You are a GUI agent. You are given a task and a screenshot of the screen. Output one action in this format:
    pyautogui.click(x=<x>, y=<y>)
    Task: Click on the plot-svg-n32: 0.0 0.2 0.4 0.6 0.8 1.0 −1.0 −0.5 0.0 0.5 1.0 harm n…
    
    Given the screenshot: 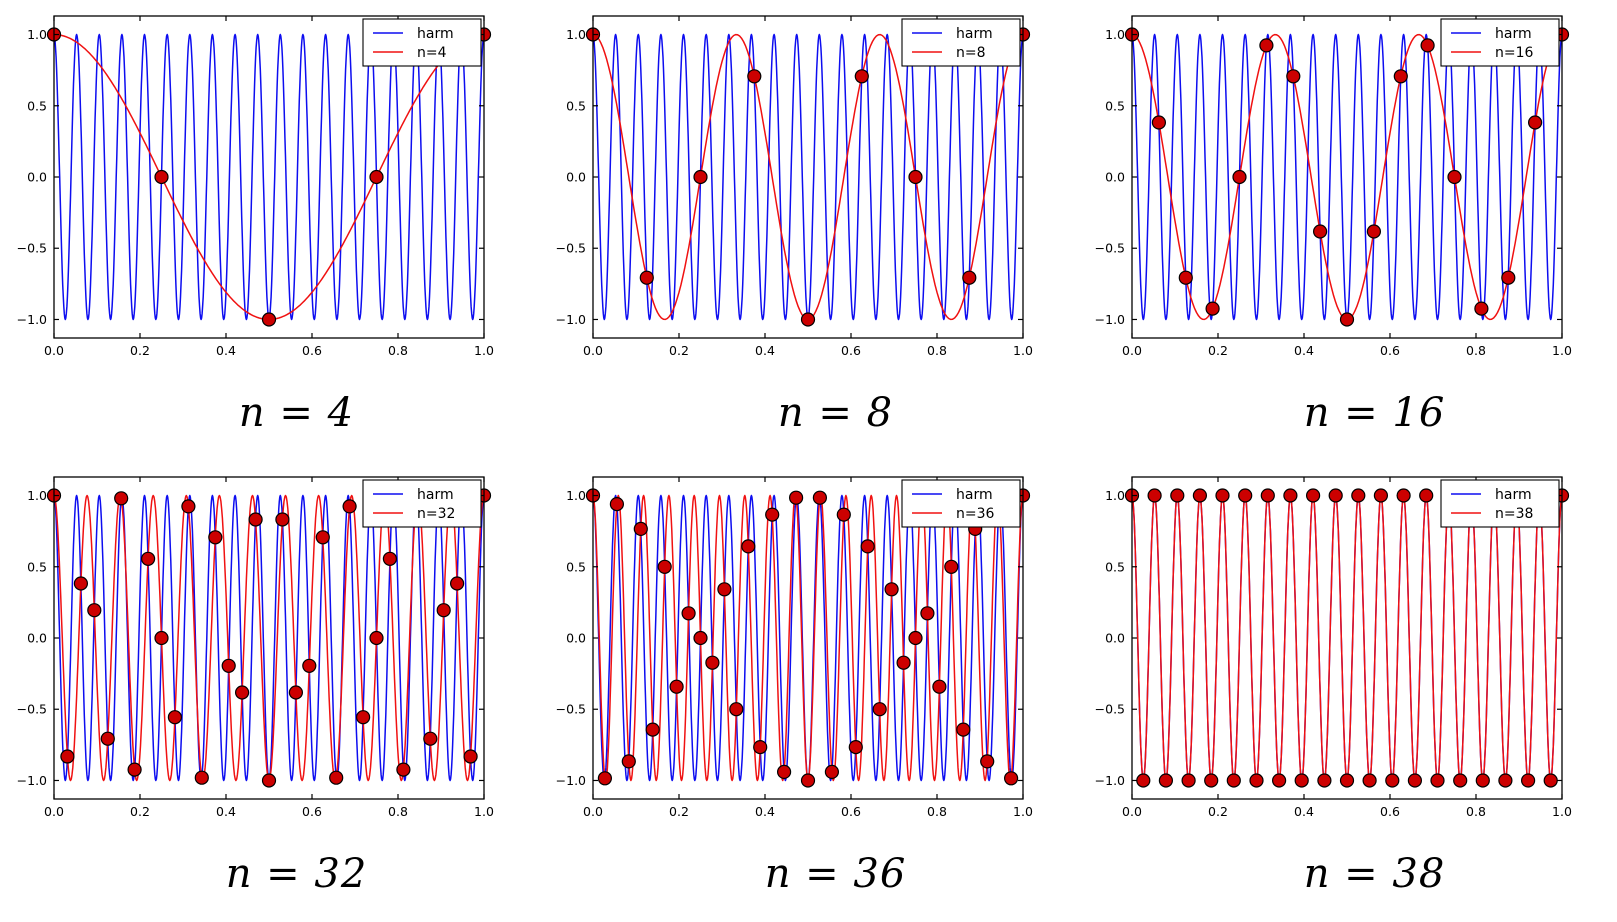 What is the action you would take?
    pyautogui.click(x=255, y=647)
    